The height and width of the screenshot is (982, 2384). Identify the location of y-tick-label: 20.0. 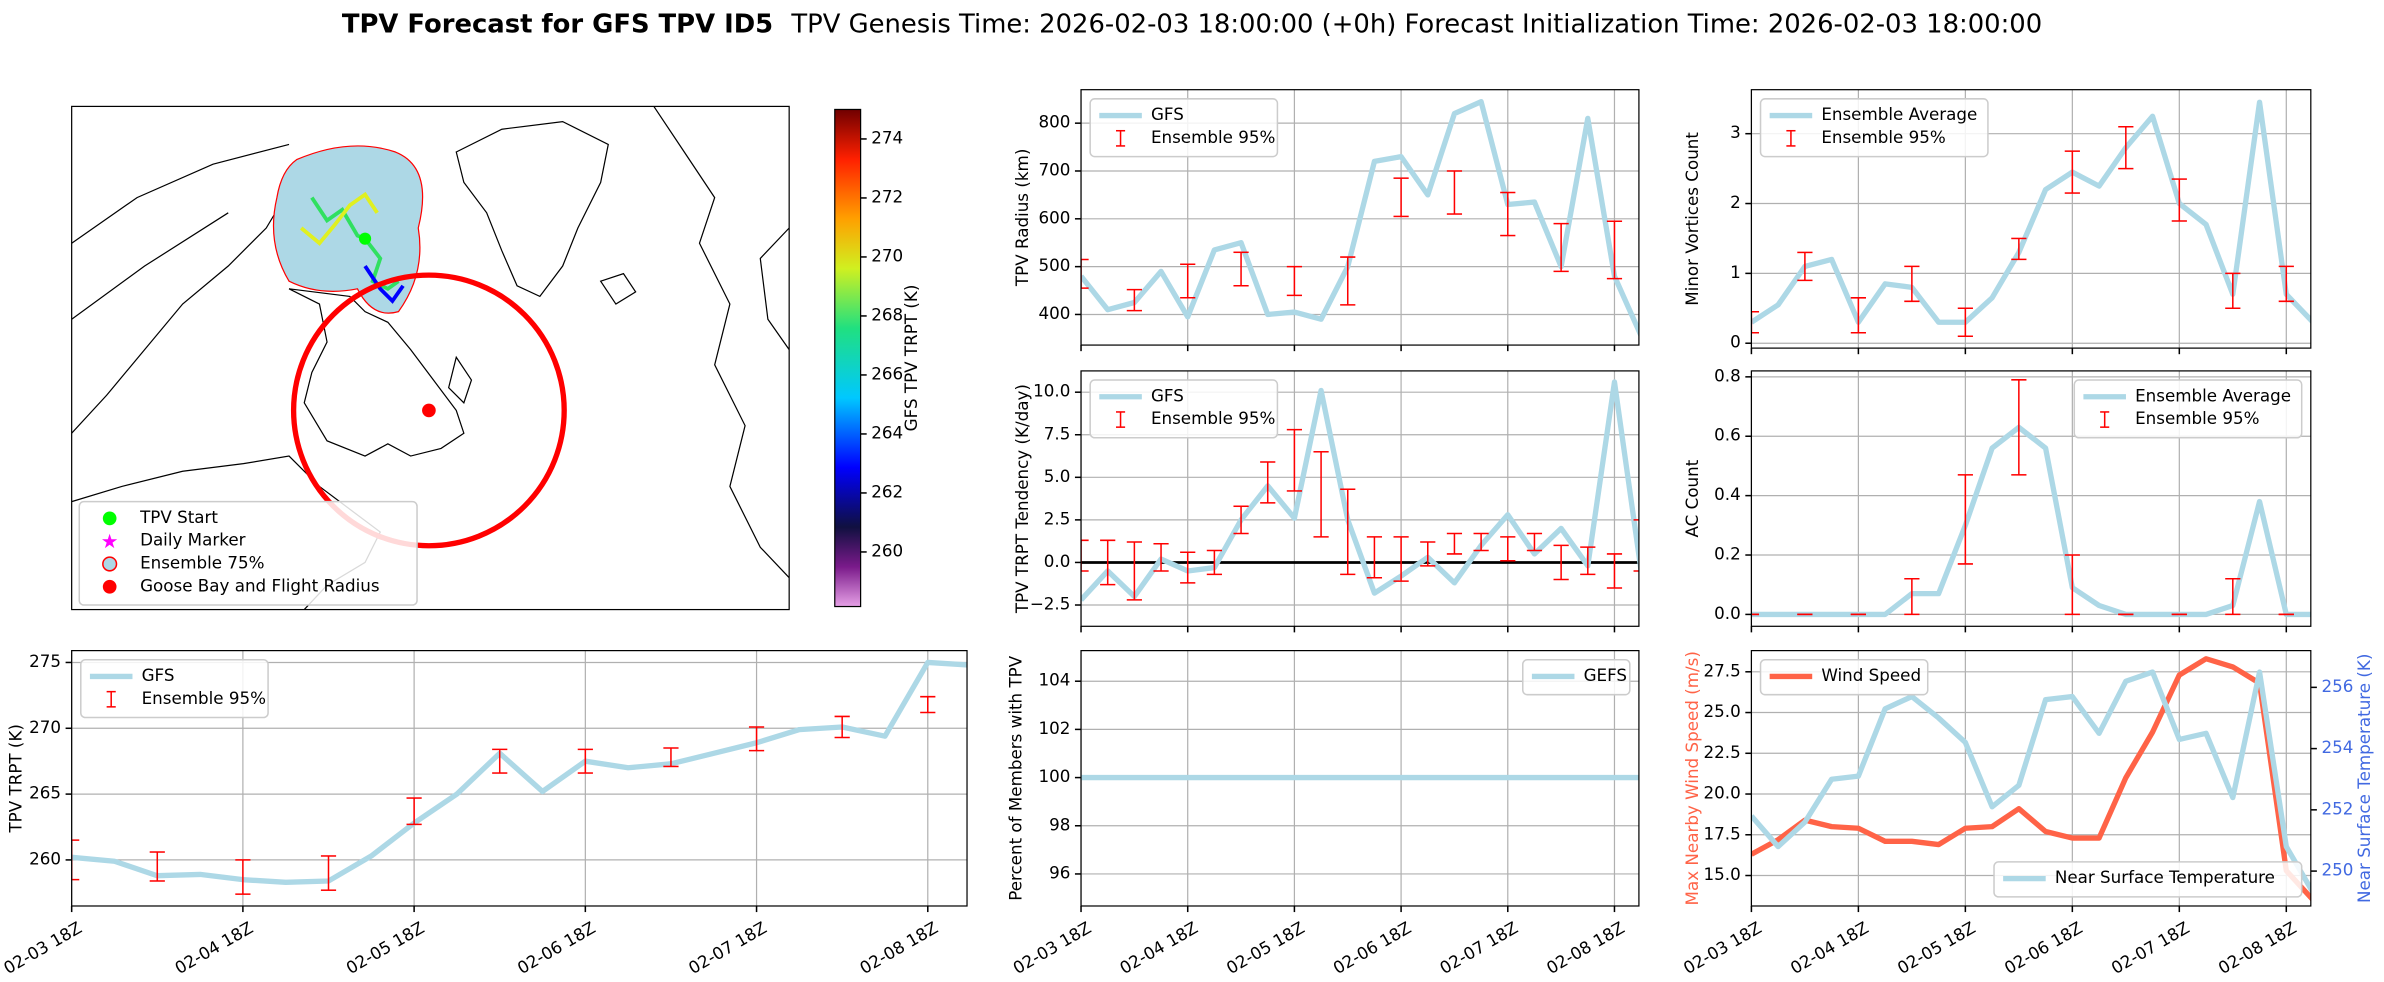
(1722, 793).